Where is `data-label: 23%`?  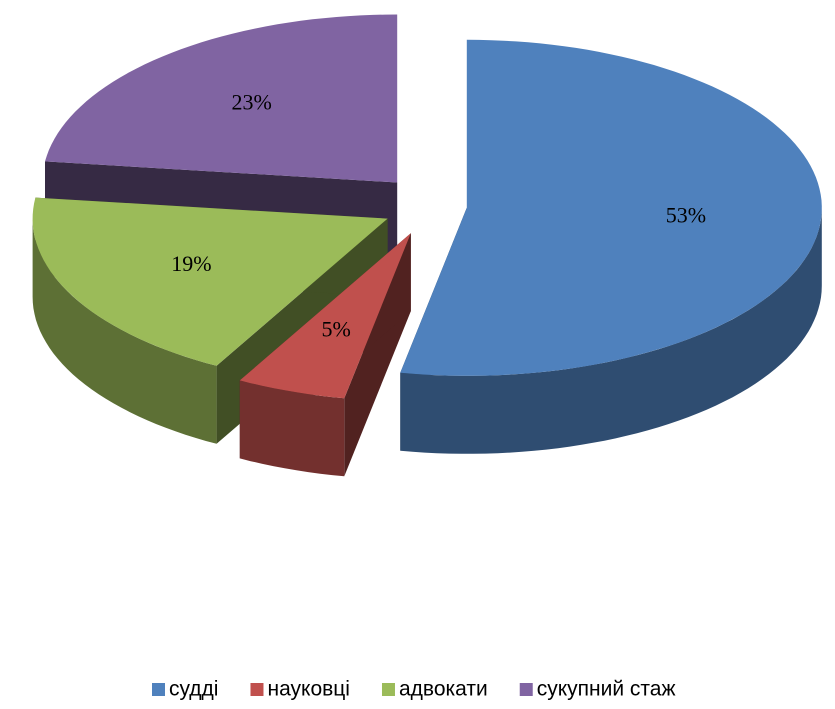 data-label: 23% is located at coordinates (252, 101).